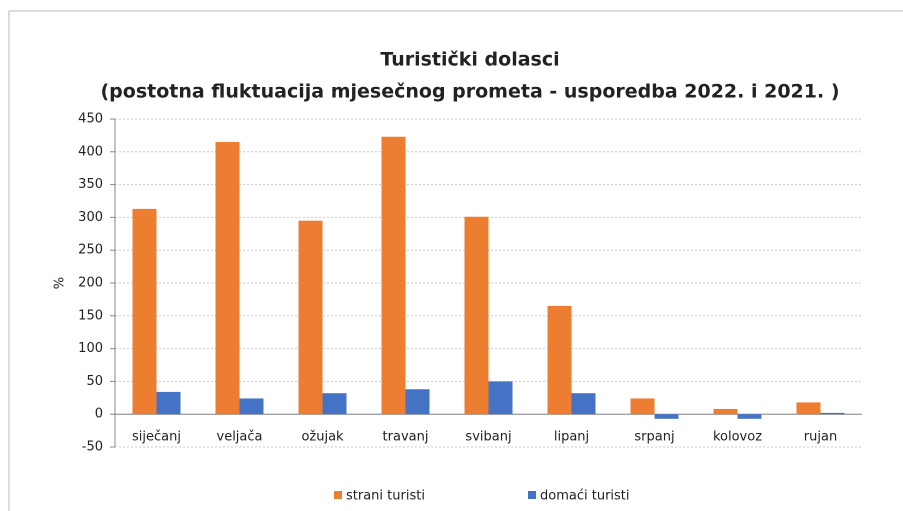  What do you see at coordinates (60, 283) in the screenshot?
I see `y-axis-label: %` at bounding box center [60, 283].